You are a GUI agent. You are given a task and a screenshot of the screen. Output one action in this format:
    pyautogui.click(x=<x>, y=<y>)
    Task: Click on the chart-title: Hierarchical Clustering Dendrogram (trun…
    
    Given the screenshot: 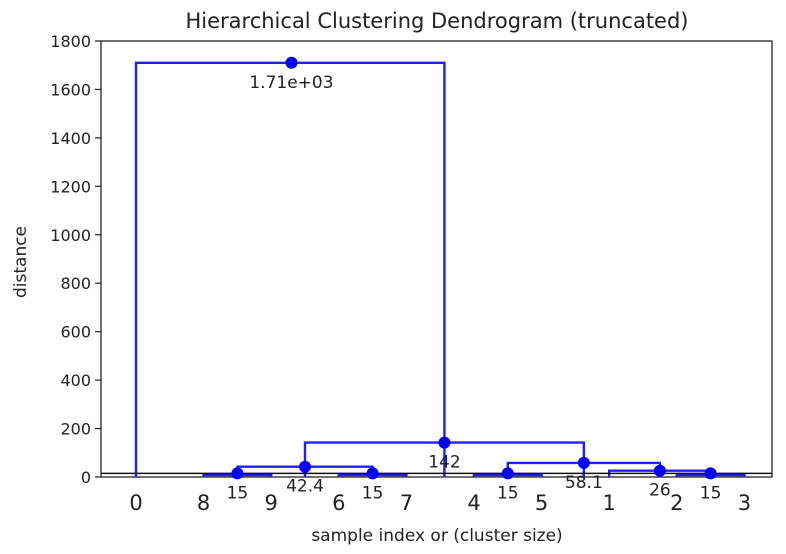 What is the action you would take?
    pyautogui.click(x=436, y=21)
    